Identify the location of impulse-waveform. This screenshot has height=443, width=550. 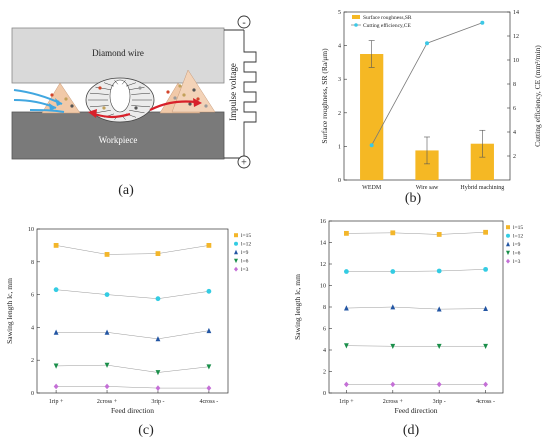
(250, 90).